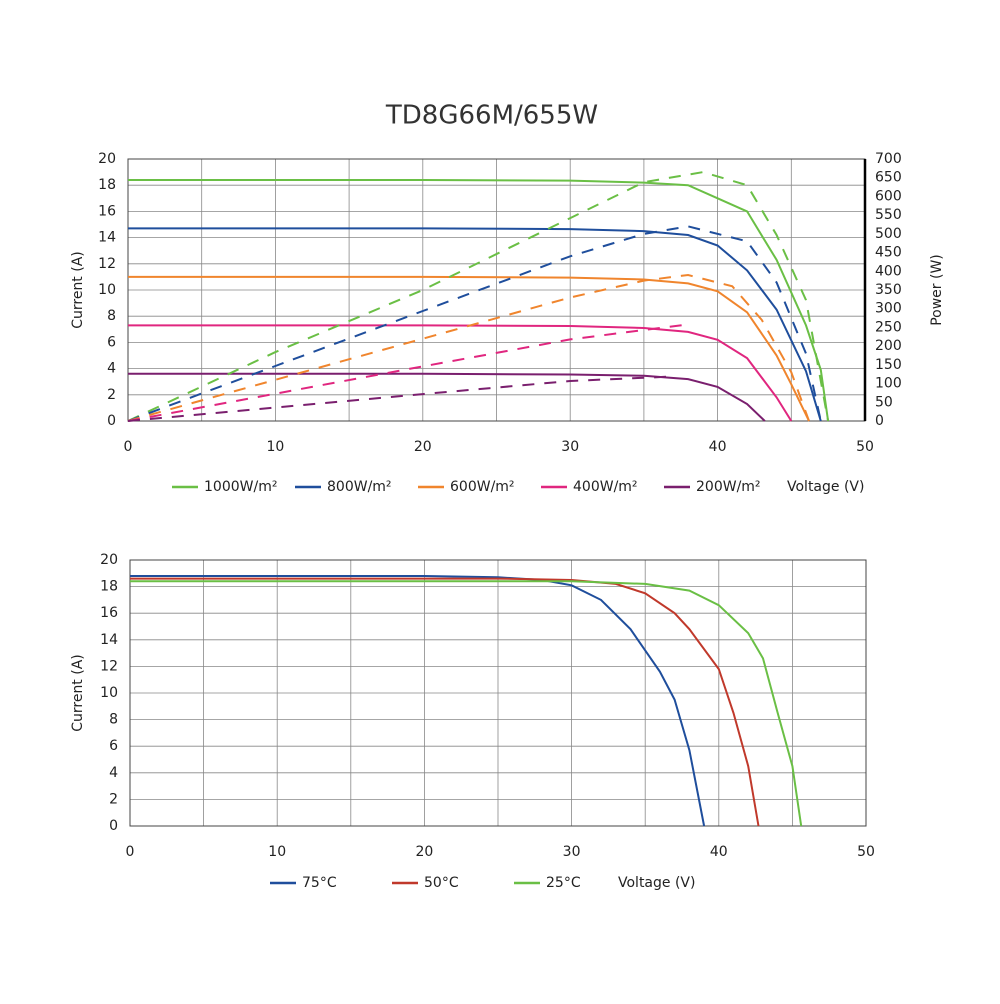 The height and width of the screenshot is (1004, 1000). Describe the element at coordinates (888, 178) in the screenshot. I see `y2-tick-label: 650` at that location.